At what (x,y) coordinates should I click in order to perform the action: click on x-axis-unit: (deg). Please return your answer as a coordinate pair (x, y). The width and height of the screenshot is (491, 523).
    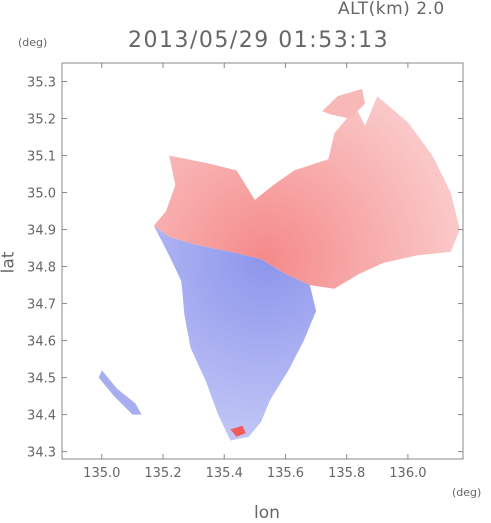
    Looking at the image, I should click on (467, 492).